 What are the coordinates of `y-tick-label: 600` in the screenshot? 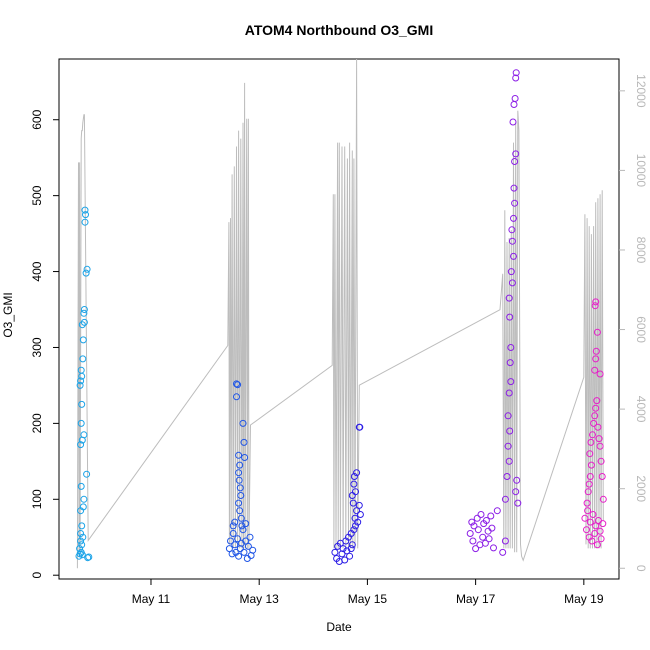 It's located at (37, 119).